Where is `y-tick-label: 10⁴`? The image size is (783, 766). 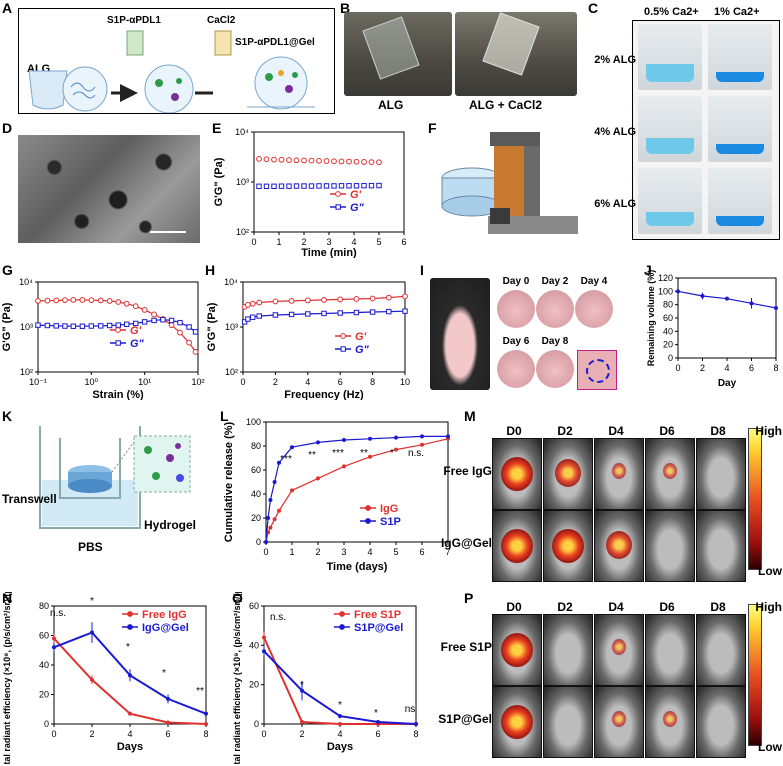 y-tick-label: 10⁴ is located at coordinates (231, 282).